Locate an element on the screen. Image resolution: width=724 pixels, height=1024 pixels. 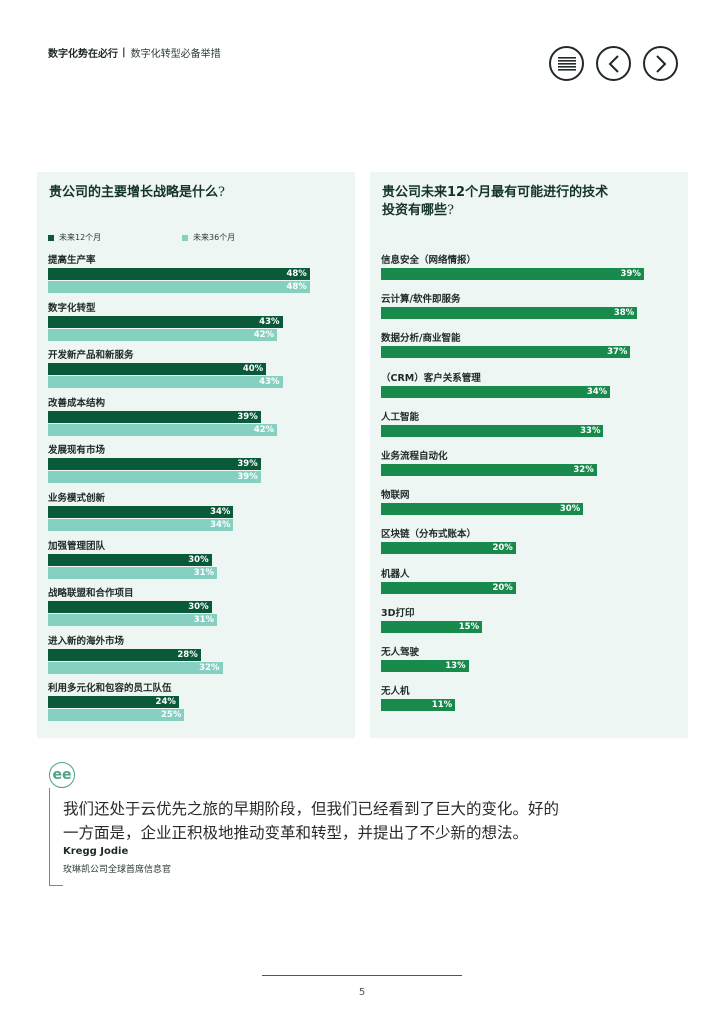
bar-investment: 33% is located at coordinates (492, 430).